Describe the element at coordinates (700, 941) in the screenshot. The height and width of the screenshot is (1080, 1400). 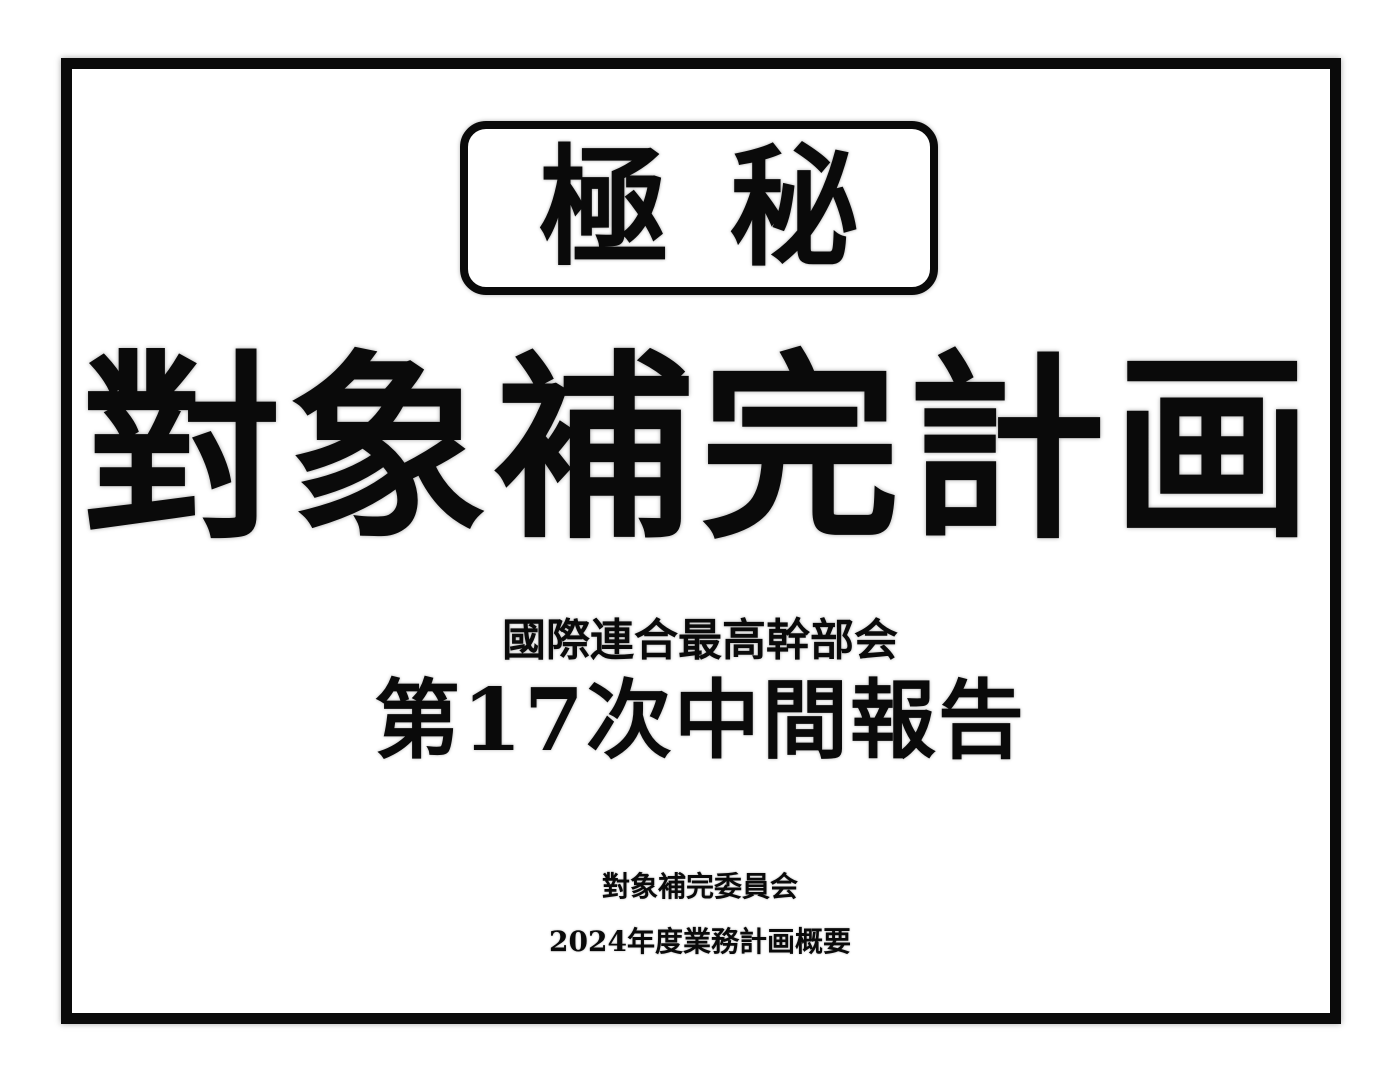
I see `document-subtitle: 2024年度業務計画概要` at that location.